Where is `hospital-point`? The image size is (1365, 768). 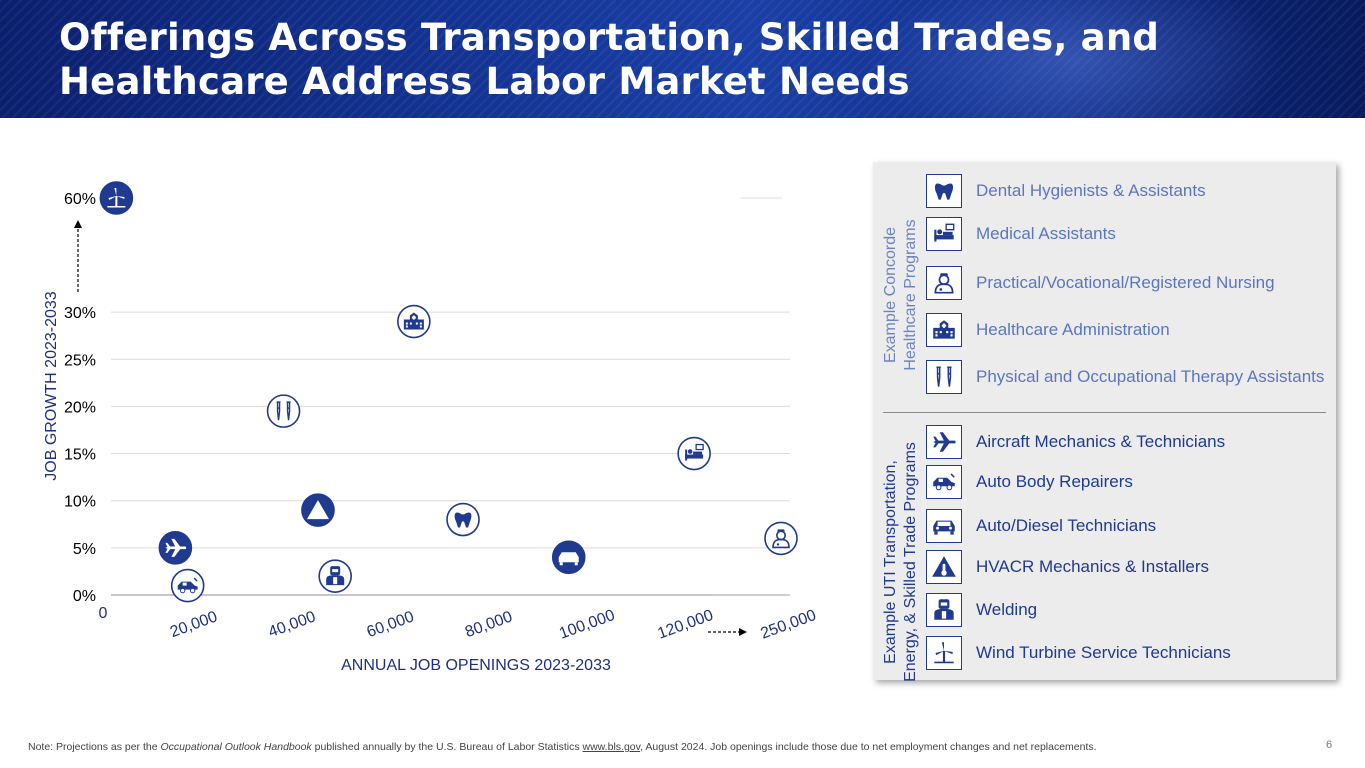 hospital-point is located at coordinates (414, 321).